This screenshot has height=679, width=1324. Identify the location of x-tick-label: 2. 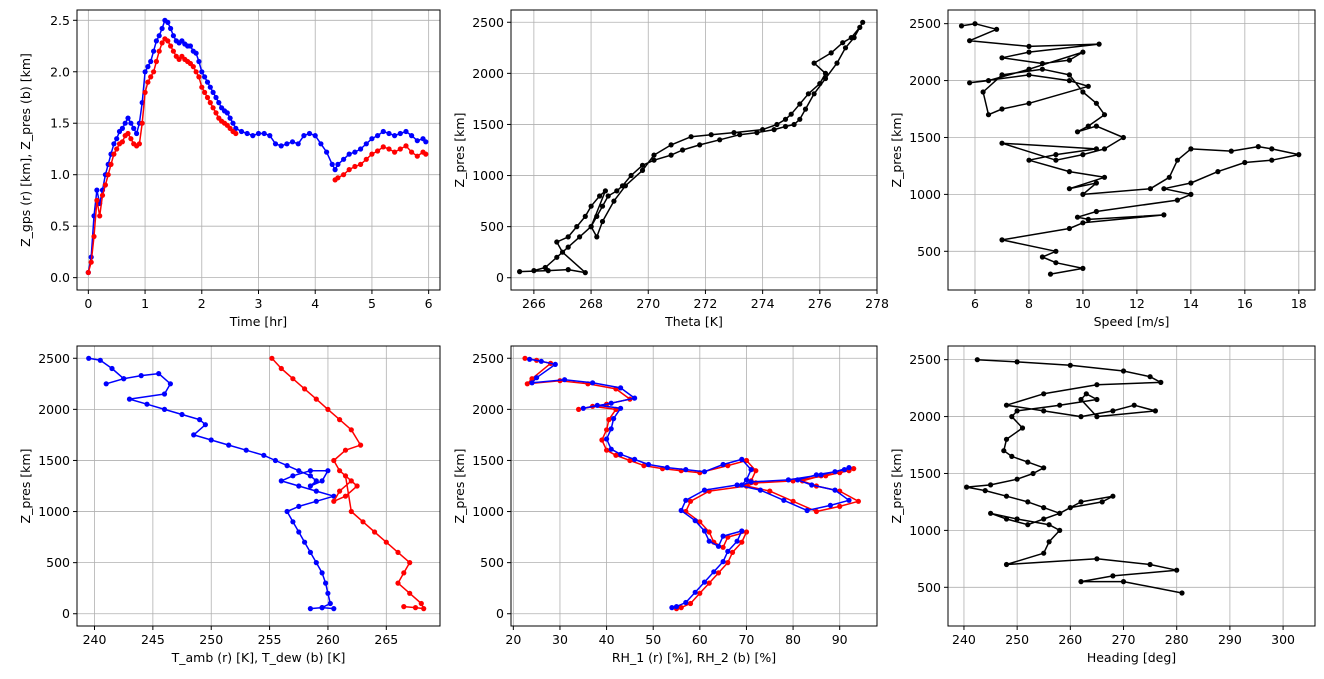
(202, 303).